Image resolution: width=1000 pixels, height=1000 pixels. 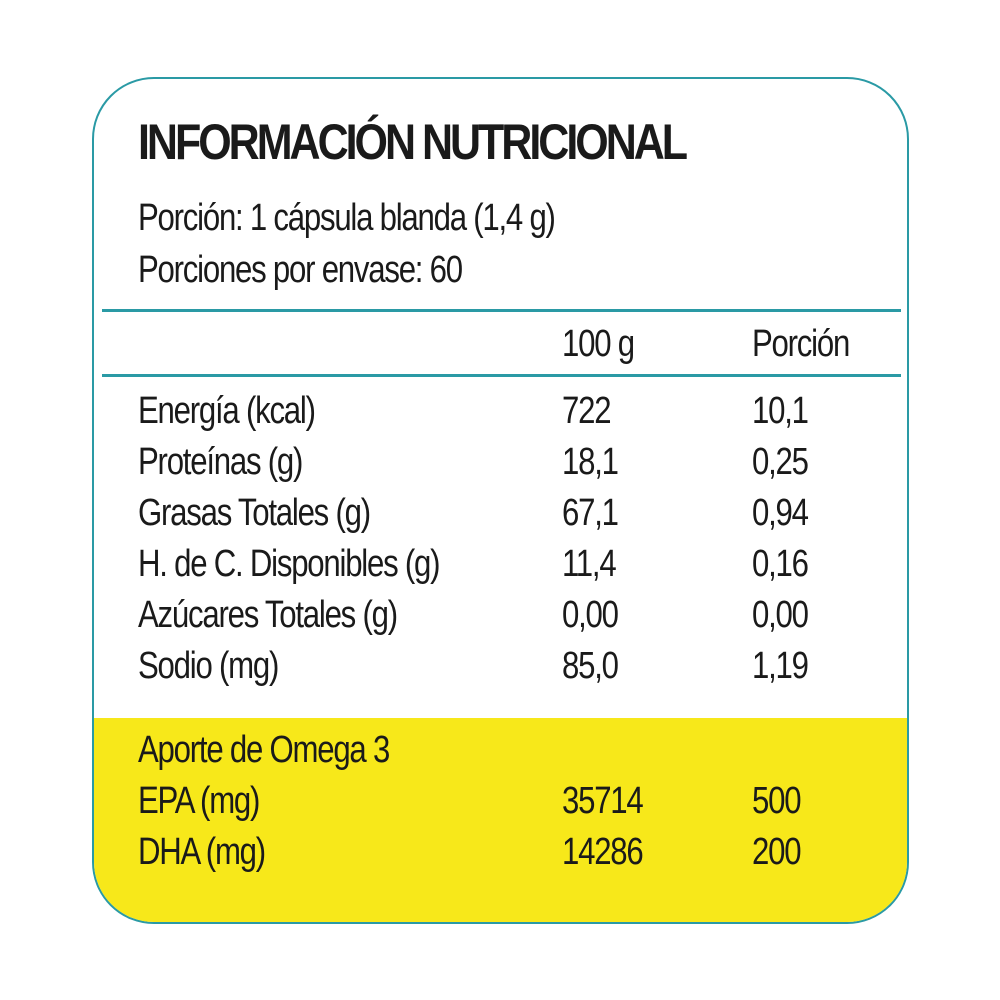 What do you see at coordinates (264, 750) in the screenshot?
I see `omega3-heading: Aporte de Omega 3` at bounding box center [264, 750].